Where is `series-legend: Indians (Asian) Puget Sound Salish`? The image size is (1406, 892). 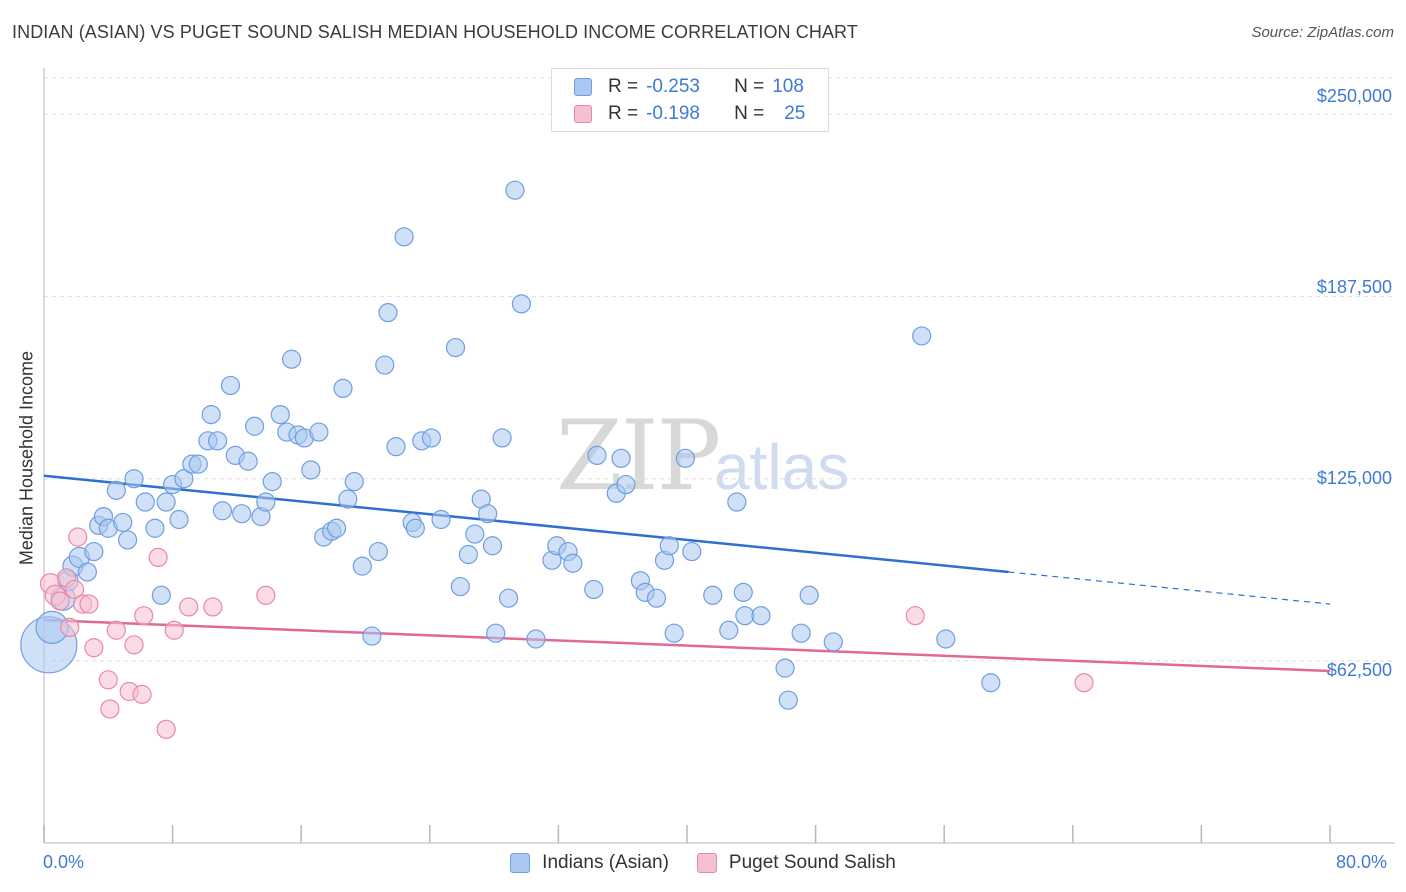
series-legend: Indians (Asian) Puget Sound Salish is located at coordinates (703, 863).